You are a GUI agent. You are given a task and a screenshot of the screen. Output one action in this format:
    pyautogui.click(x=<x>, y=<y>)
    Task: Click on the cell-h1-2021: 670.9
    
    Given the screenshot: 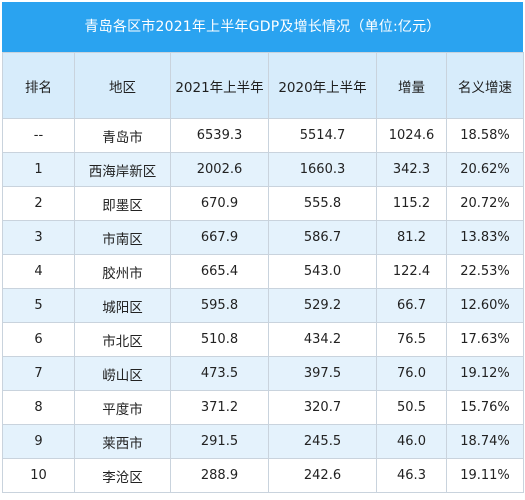 What is the action you would take?
    pyautogui.click(x=219, y=203)
    